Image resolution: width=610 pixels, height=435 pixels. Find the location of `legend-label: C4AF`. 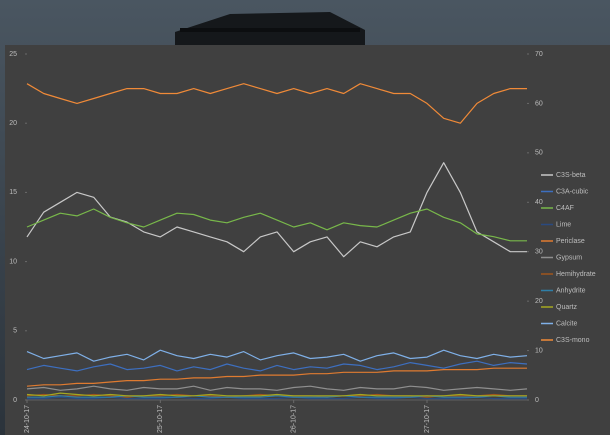

legend-label: C4AF is located at coordinates (565, 208).